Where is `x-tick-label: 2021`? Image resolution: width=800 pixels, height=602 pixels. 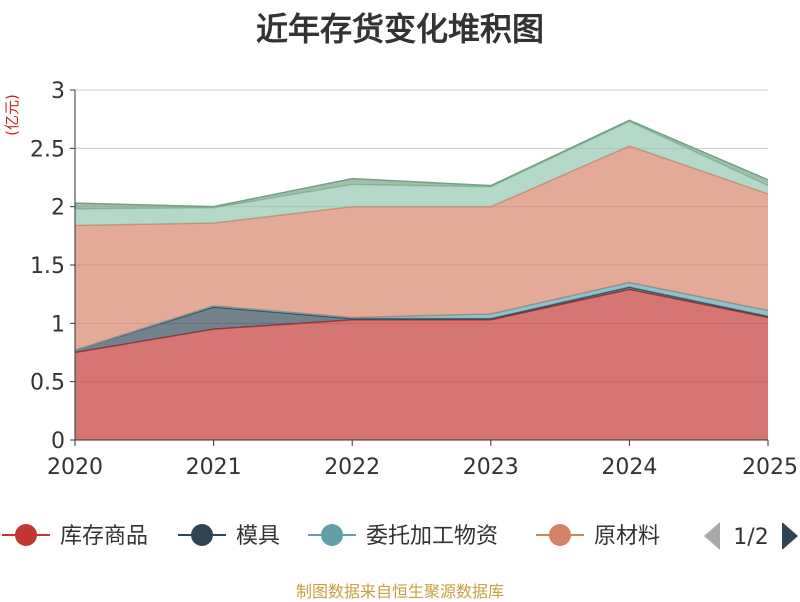
x-tick-label: 2021 is located at coordinates (214, 467).